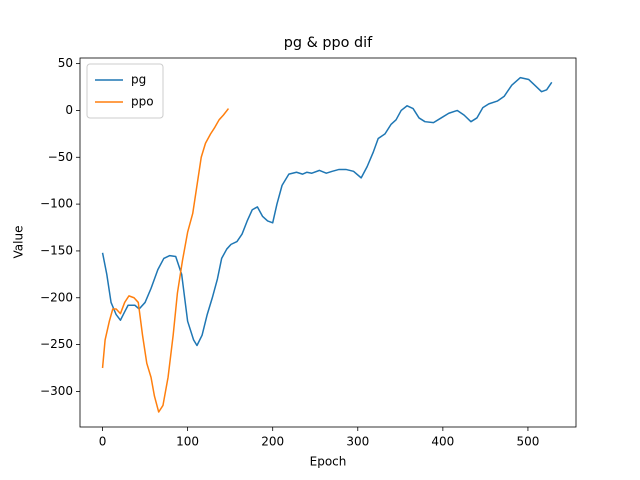  What do you see at coordinates (527, 442) in the screenshot?
I see `x-tick-label: 500` at bounding box center [527, 442].